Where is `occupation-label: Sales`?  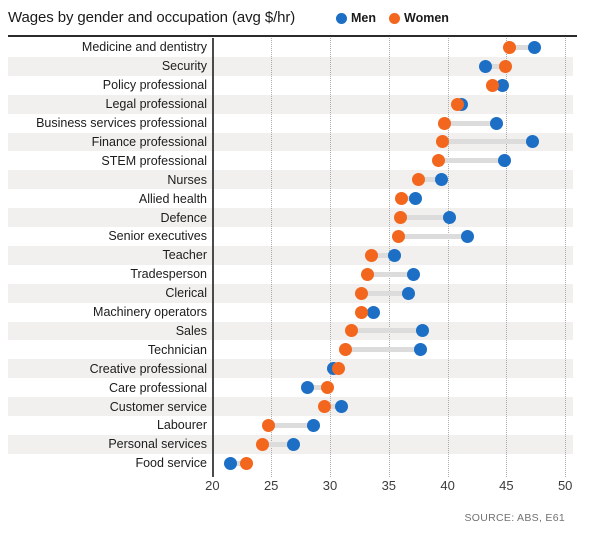
occupation-label: Sales is located at coordinates (191, 330).